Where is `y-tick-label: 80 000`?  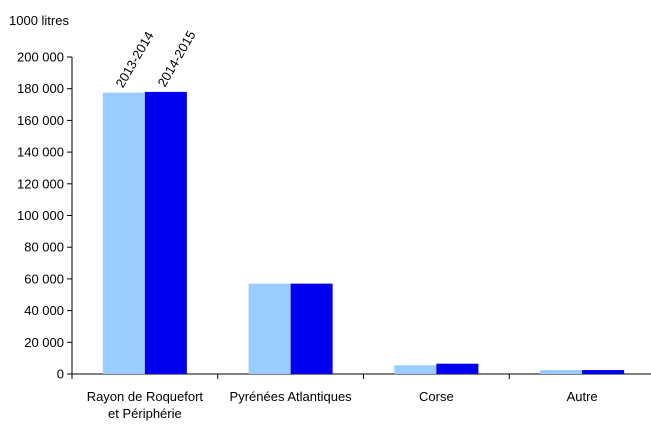 y-tick-label: 80 000 is located at coordinates (44, 247).